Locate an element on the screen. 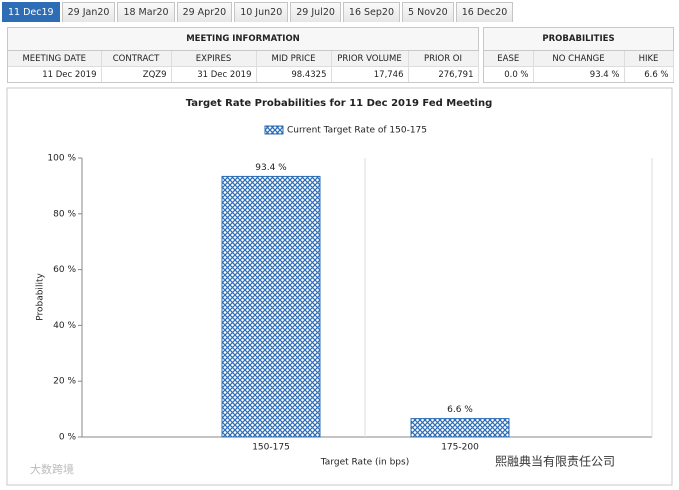 This screenshot has height=490, width=679. y-tick-label: 40 % is located at coordinates (64, 326).